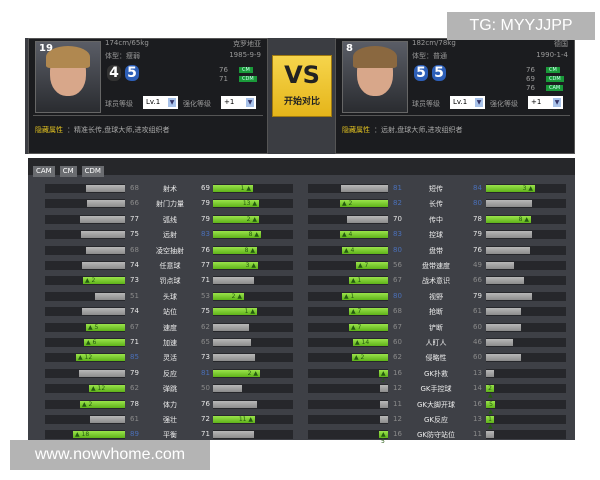 This screenshot has width=600, height=480. What do you see at coordinates (455, 115) in the screenshot?
I see `divider` at bounding box center [455, 115].